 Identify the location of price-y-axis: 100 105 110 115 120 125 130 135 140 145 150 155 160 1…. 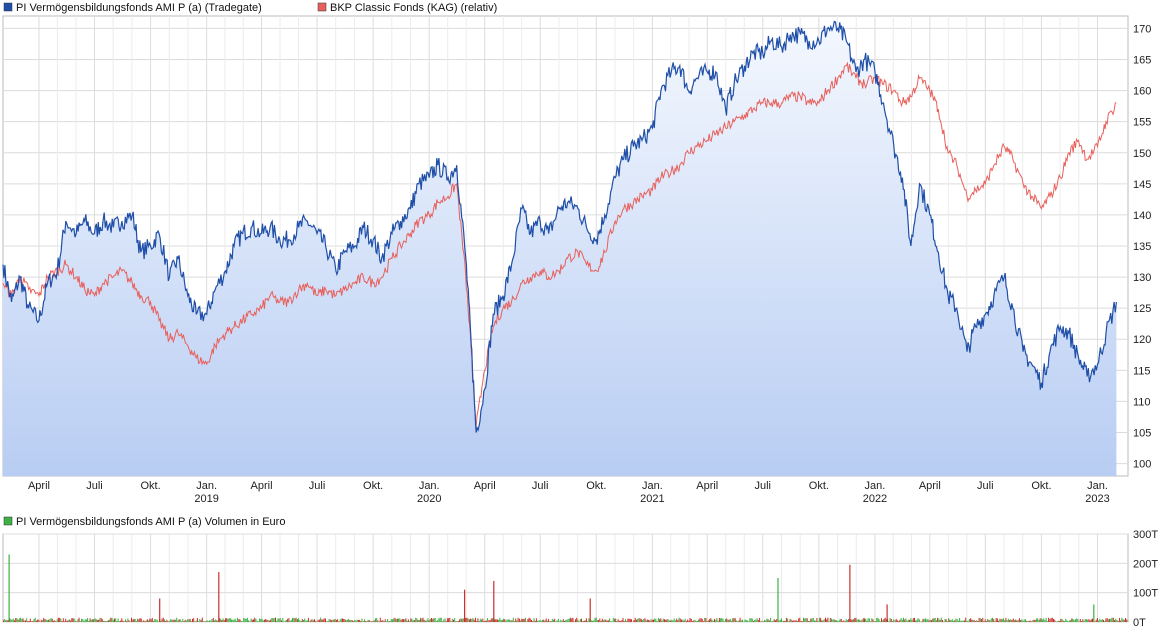
(1142, 246).